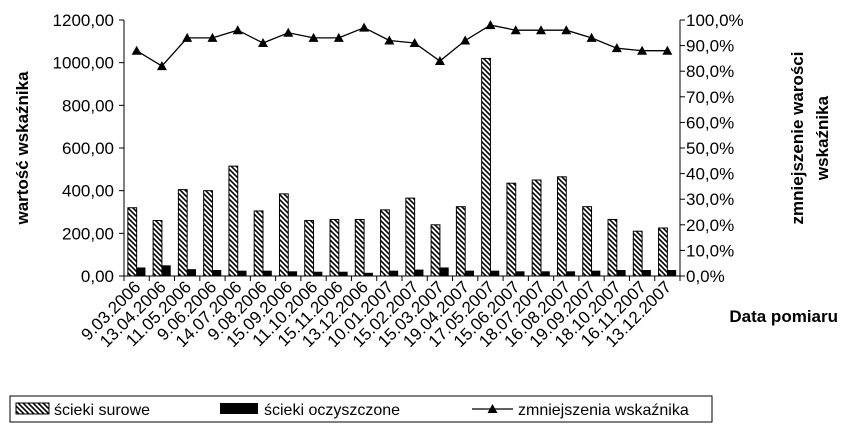  I want to click on y2-tick-label: 70,0%, so click(710, 97).